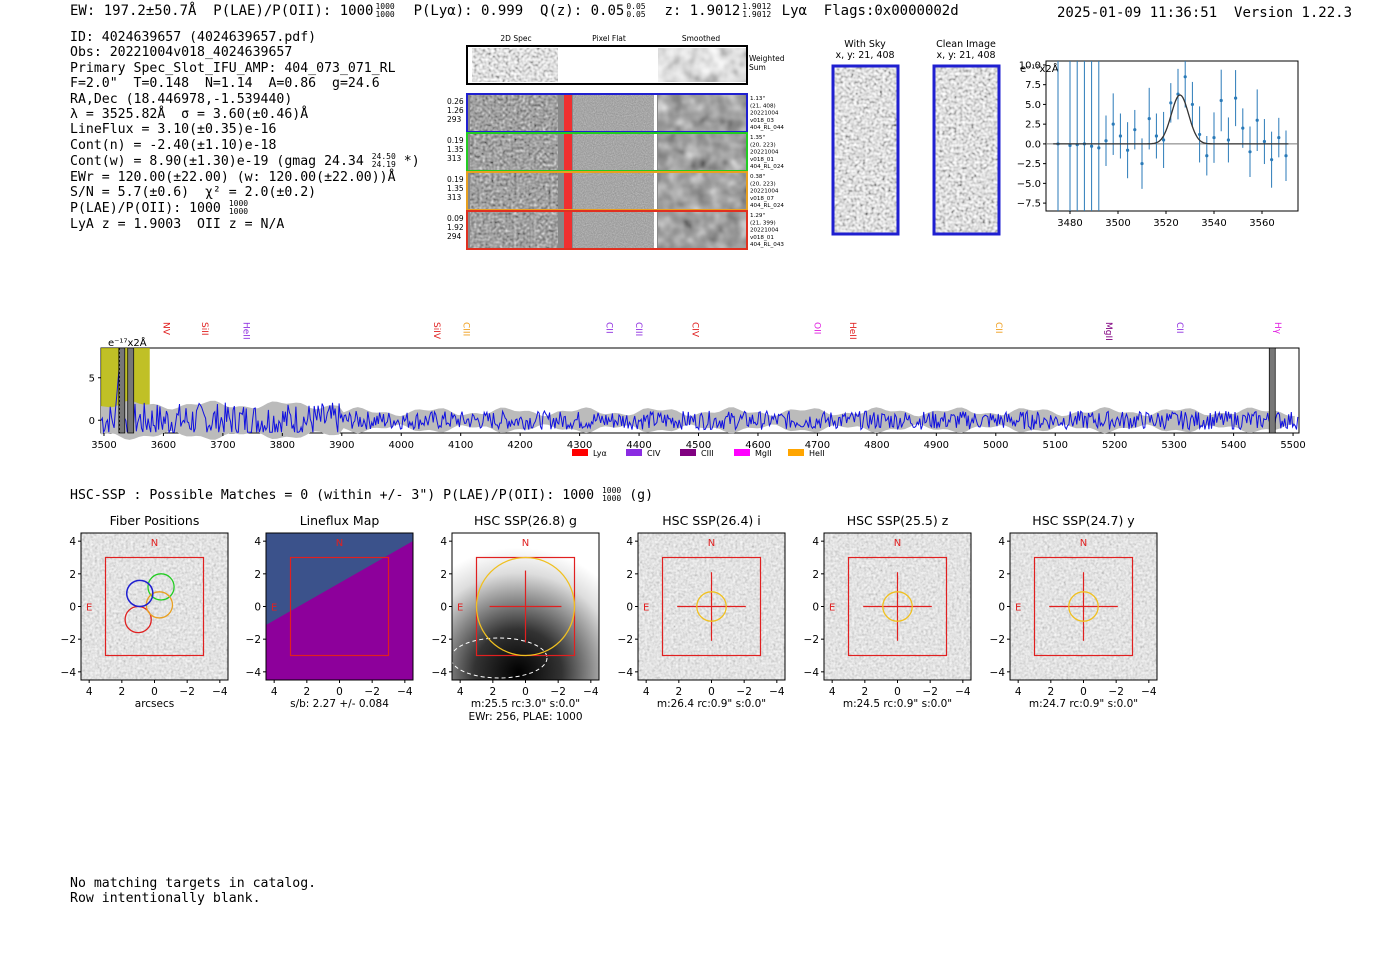  What do you see at coordinates (965, 55) in the screenshot?
I see `clean-image-coords: x, y: 21, 408` at bounding box center [965, 55].